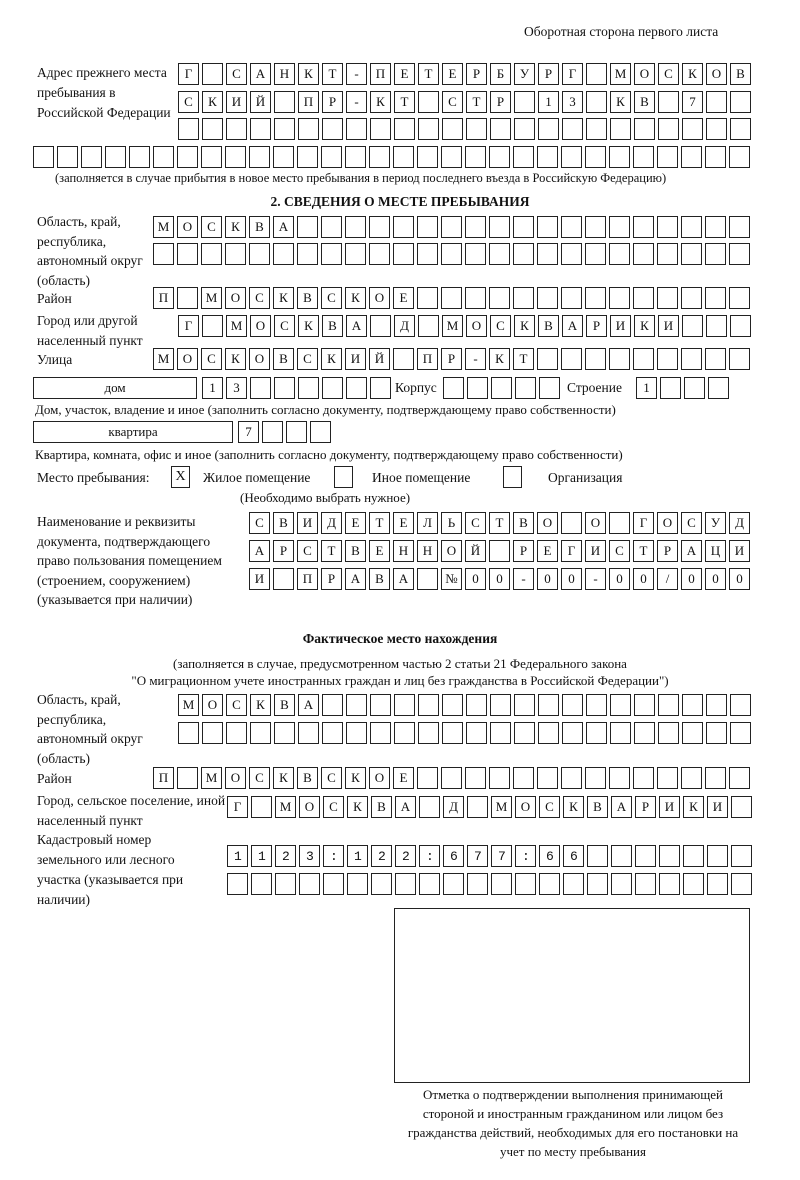  Describe the element at coordinates (212, 388) in the screenshot. I see `char-cell: 1` at that location.